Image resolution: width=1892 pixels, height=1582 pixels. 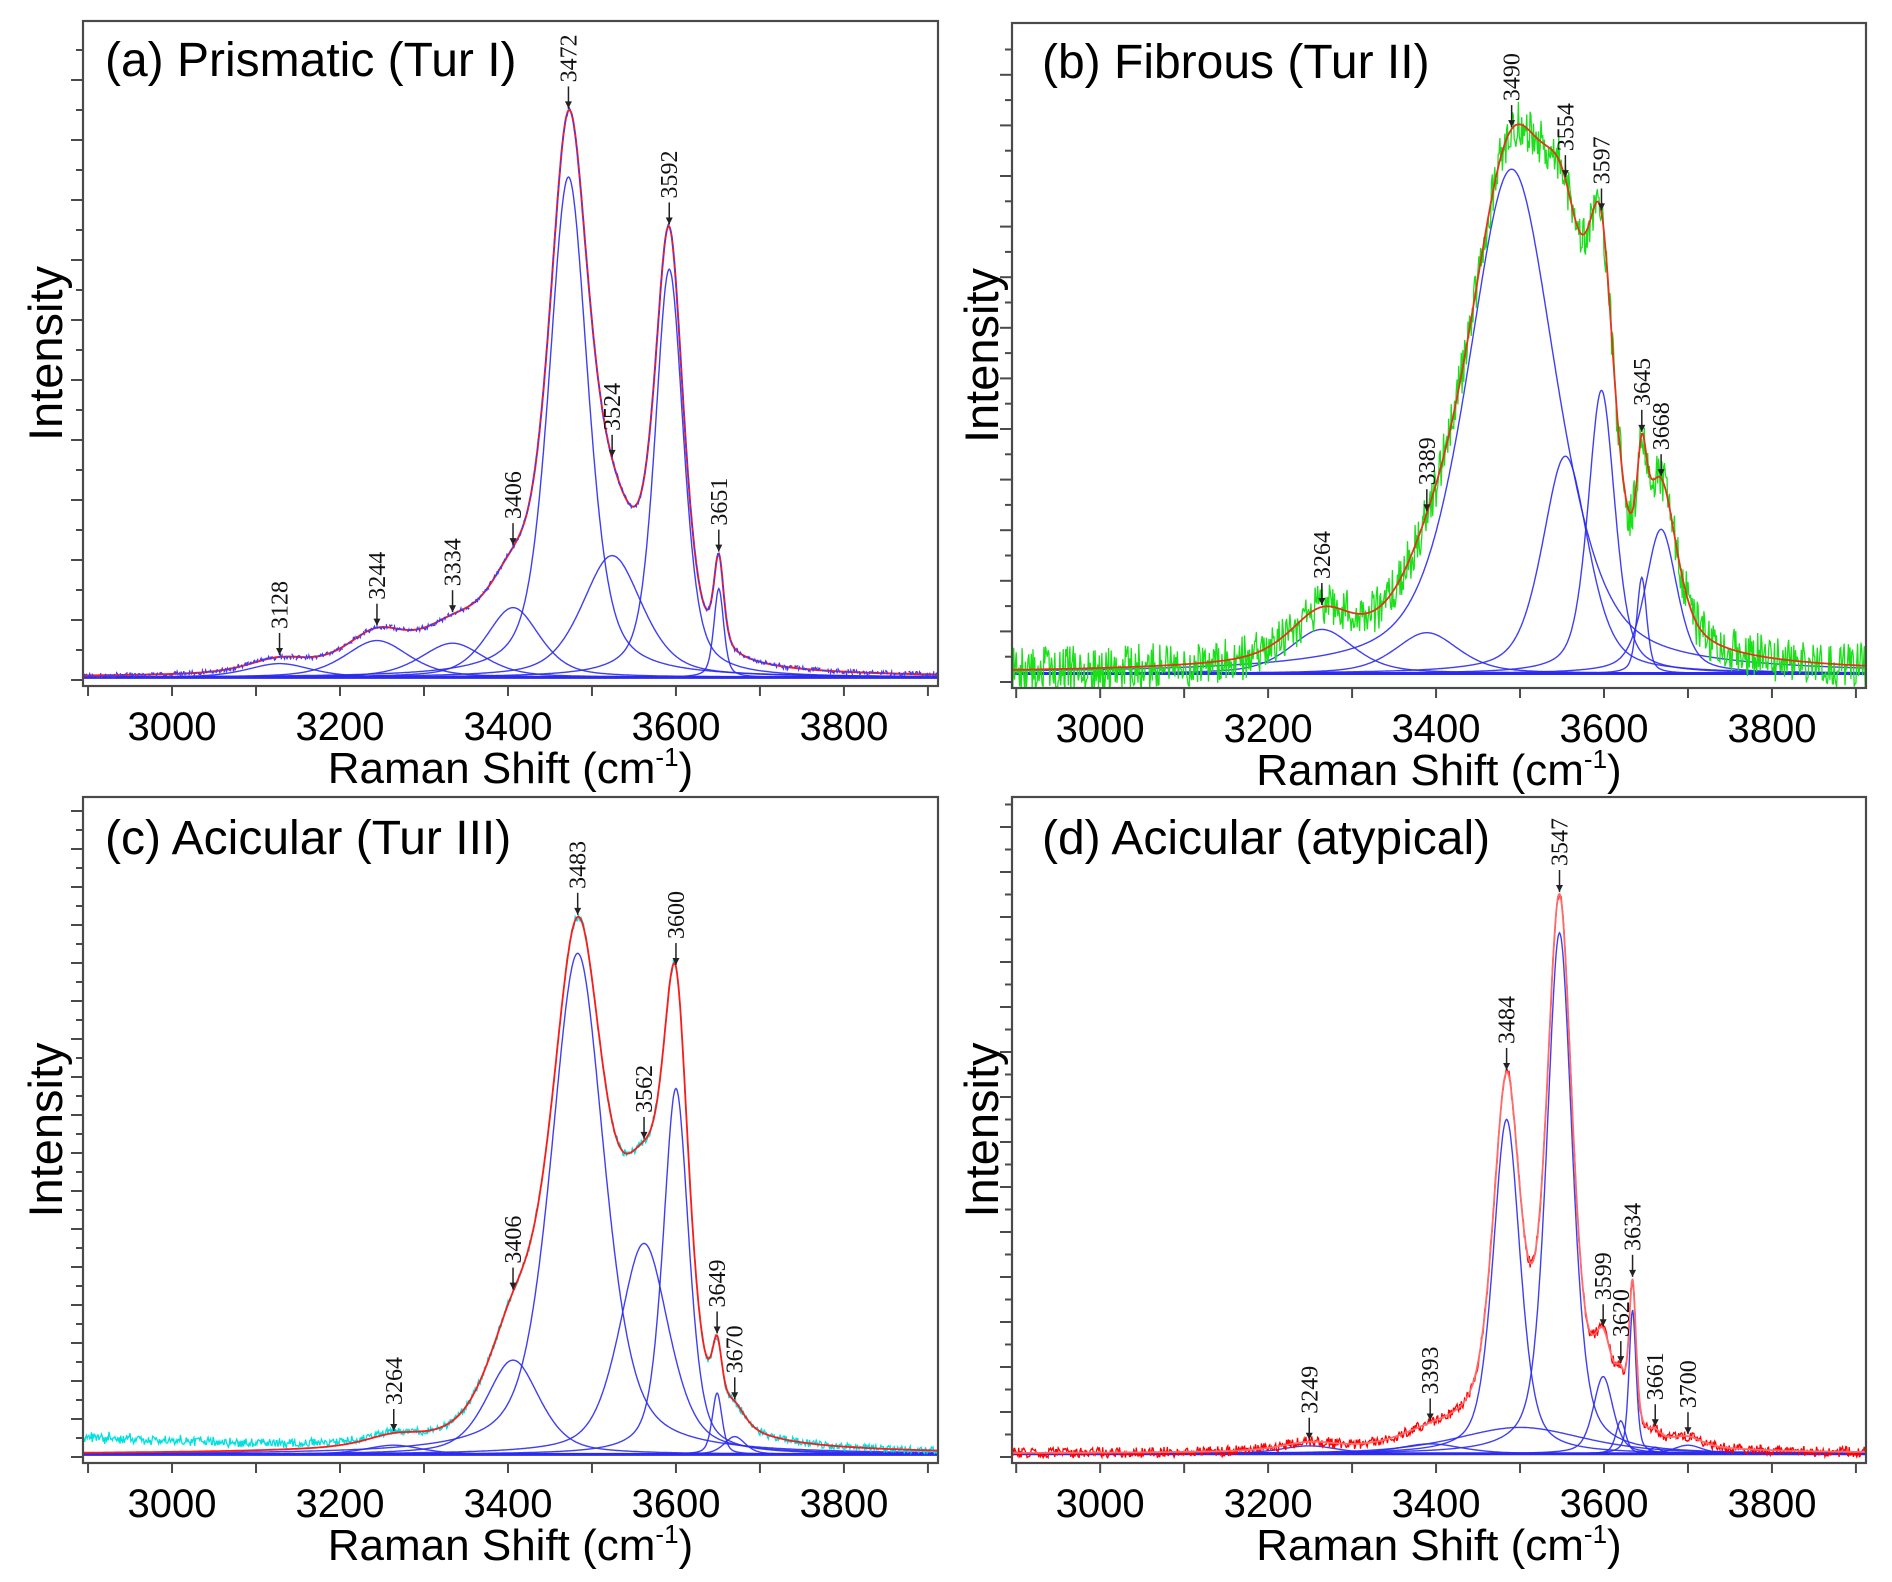 What do you see at coordinates (514, 495) in the screenshot?
I see `peak-label: 3406` at bounding box center [514, 495].